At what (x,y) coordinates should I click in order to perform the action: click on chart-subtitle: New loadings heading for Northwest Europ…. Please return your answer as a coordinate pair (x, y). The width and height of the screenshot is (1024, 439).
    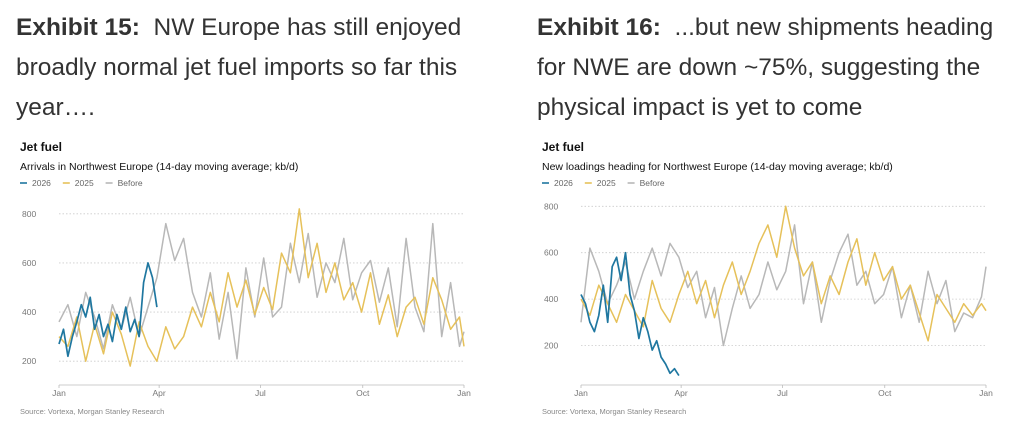
    Looking at the image, I should click on (717, 167).